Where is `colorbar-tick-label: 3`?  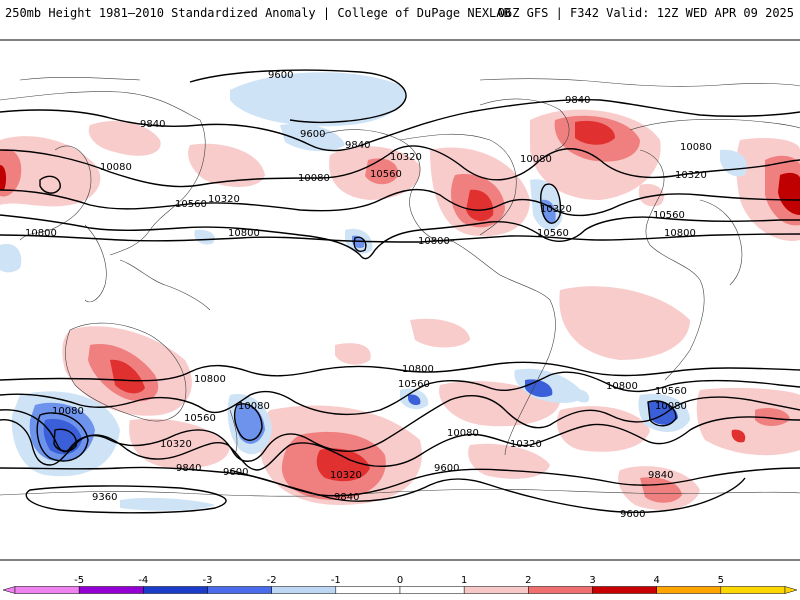 colorbar-tick-label: 3 is located at coordinates (592, 580).